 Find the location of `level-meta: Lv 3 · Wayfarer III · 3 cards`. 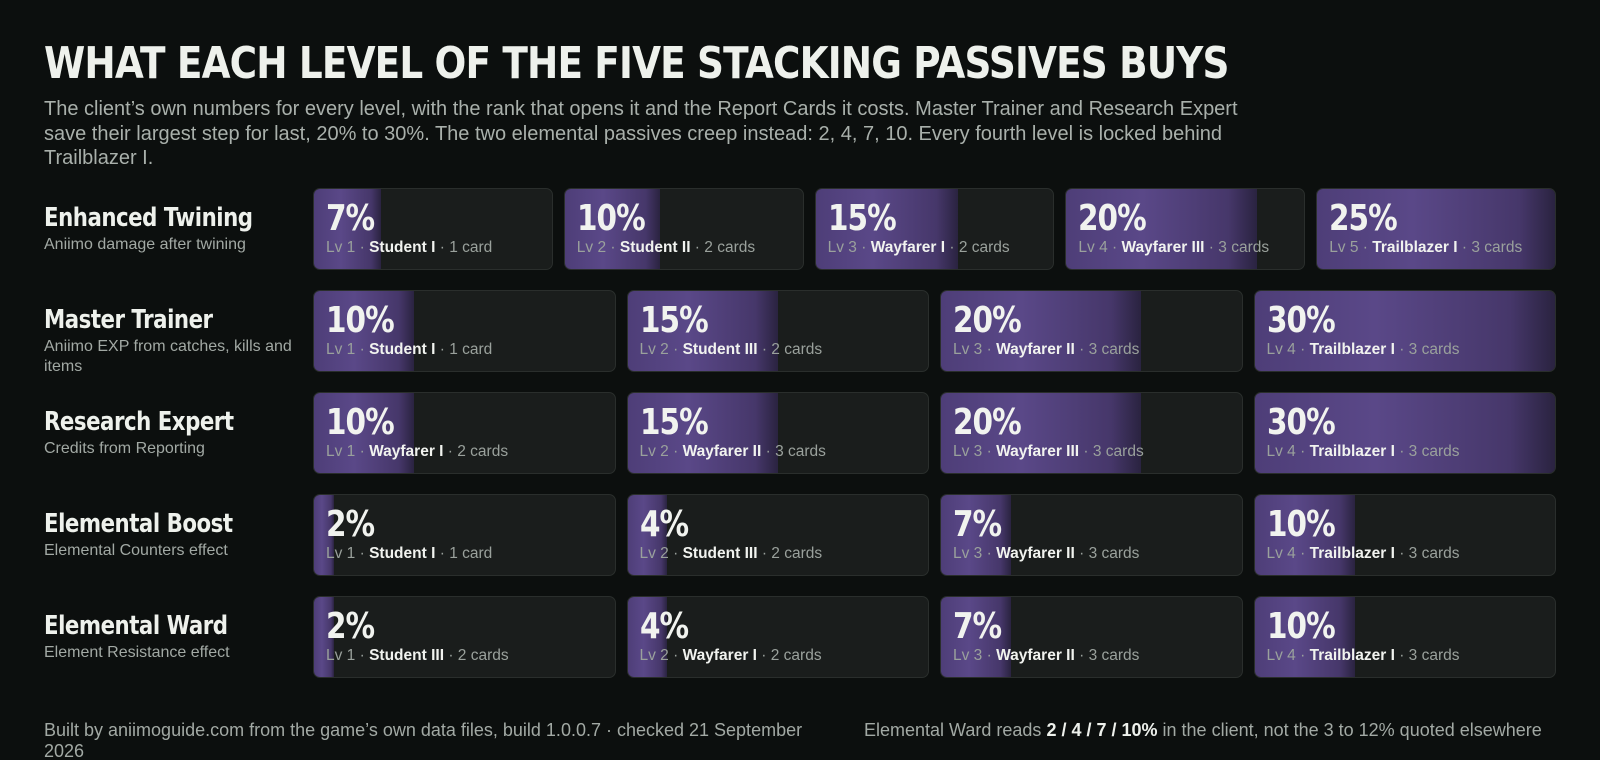

level-meta: Lv 3 · Wayfarer III · 3 cards is located at coordinates (1048, 452).